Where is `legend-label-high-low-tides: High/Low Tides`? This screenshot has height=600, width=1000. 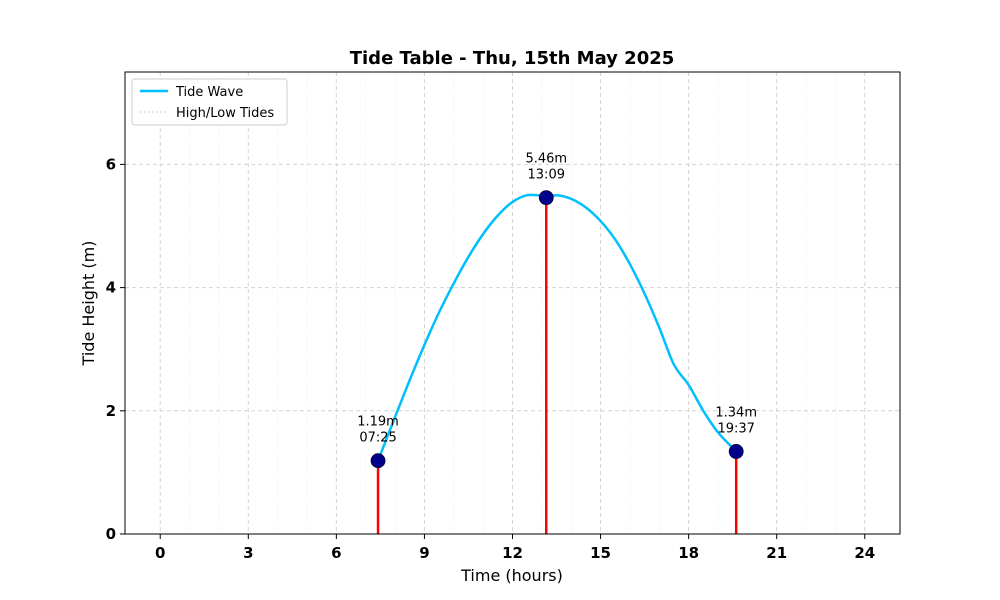 legend-label-high-low-tides: High/Low Tides is located at coordinates (225, 113).